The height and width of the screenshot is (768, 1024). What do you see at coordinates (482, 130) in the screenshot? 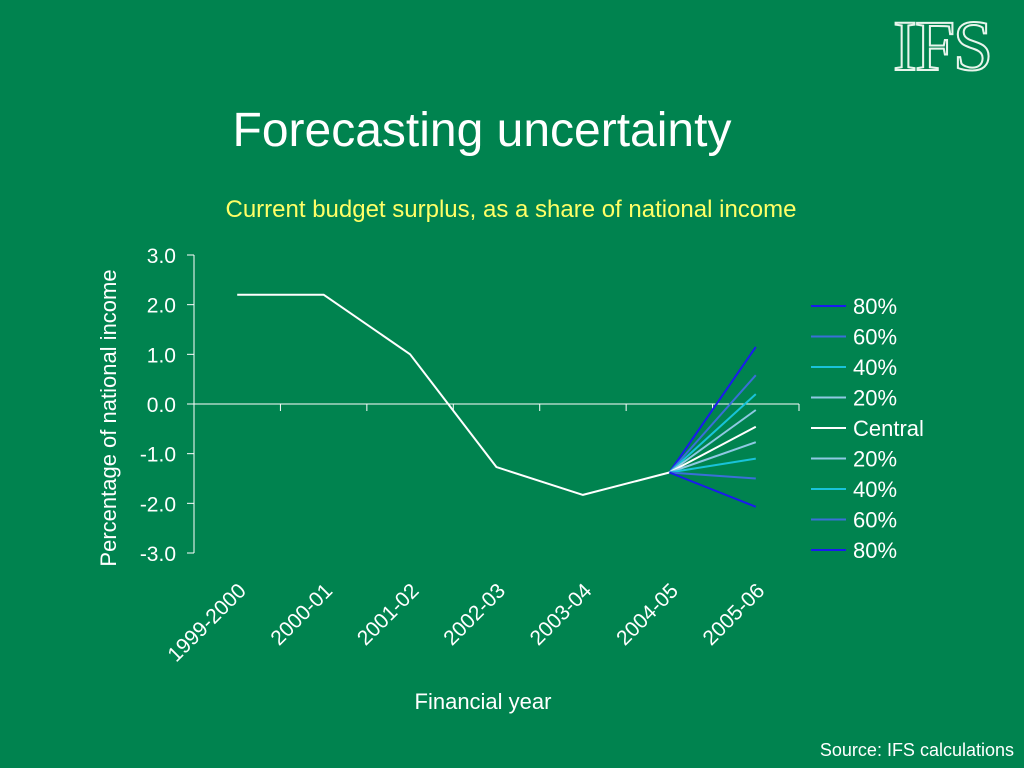
I see `slide-title: Forecasting uncertainty` at bounding box center [482, 130].